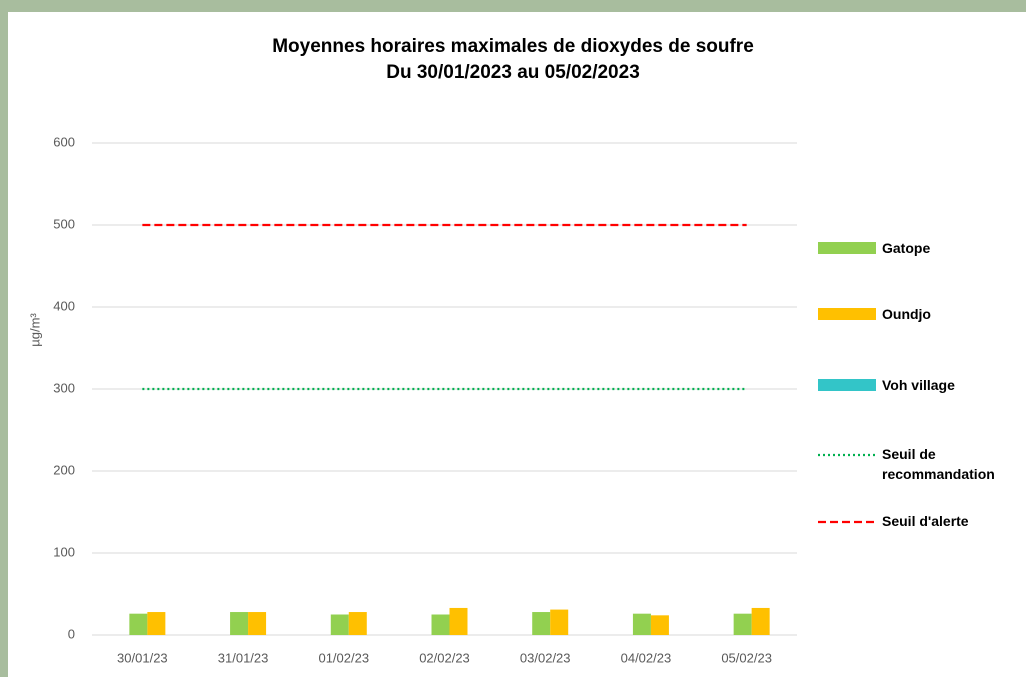 This screenshot has width=1026, height=677. What do you see at coordinates (64, 223) in the screenshot?
I see `y-tick-label: 500` at bounding box center [64, 223].